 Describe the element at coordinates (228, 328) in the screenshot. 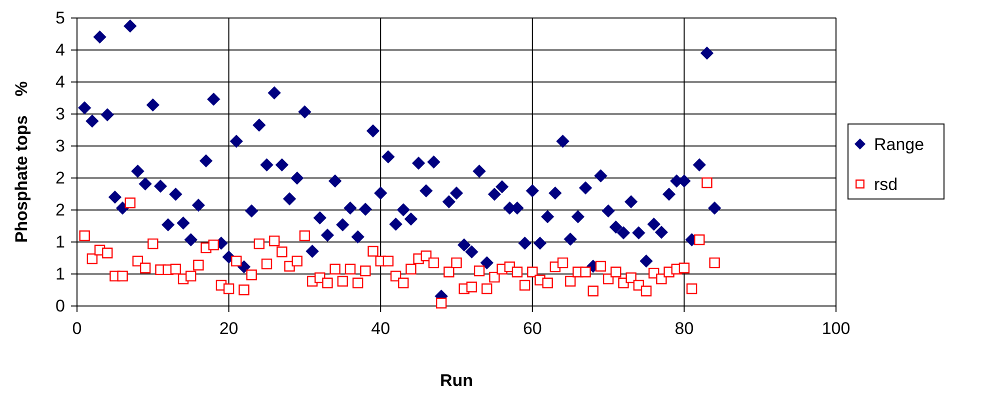

I see `x-tick-label: 20` at that location.